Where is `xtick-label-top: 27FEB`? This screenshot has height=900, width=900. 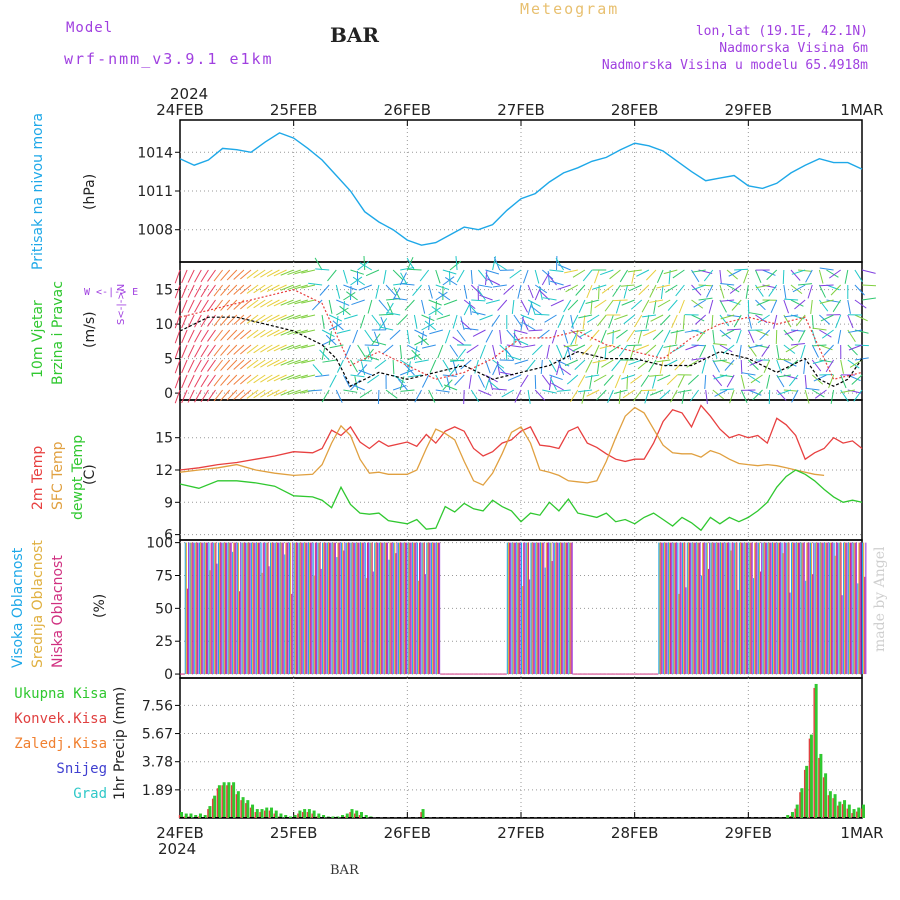 xtick-label-top: 27FEB is located at coordinates (520, 110).